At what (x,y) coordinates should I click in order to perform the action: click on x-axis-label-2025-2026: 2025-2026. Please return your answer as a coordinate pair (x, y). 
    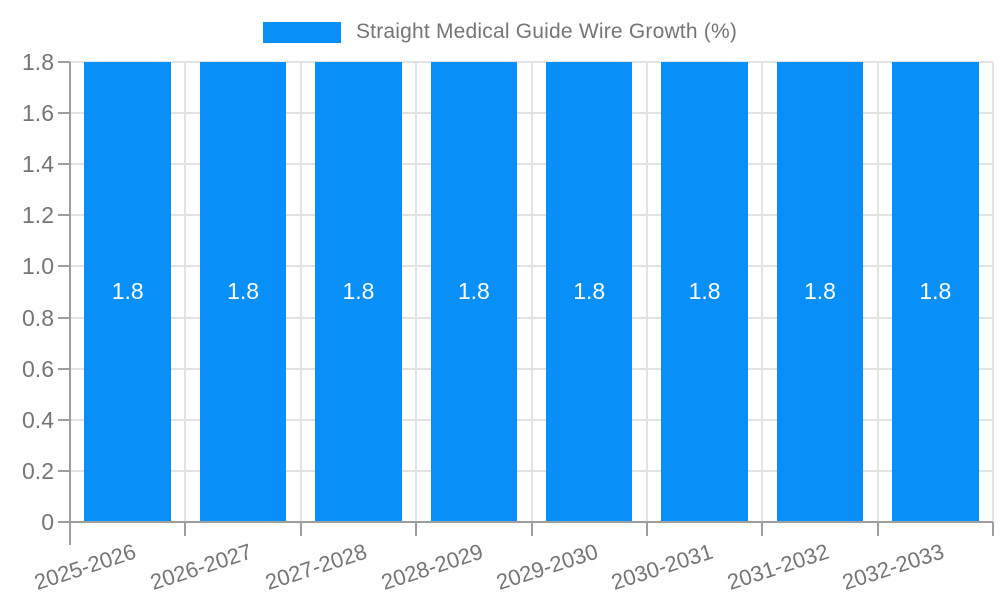
    Looking at the image, I should click on (85, 566).